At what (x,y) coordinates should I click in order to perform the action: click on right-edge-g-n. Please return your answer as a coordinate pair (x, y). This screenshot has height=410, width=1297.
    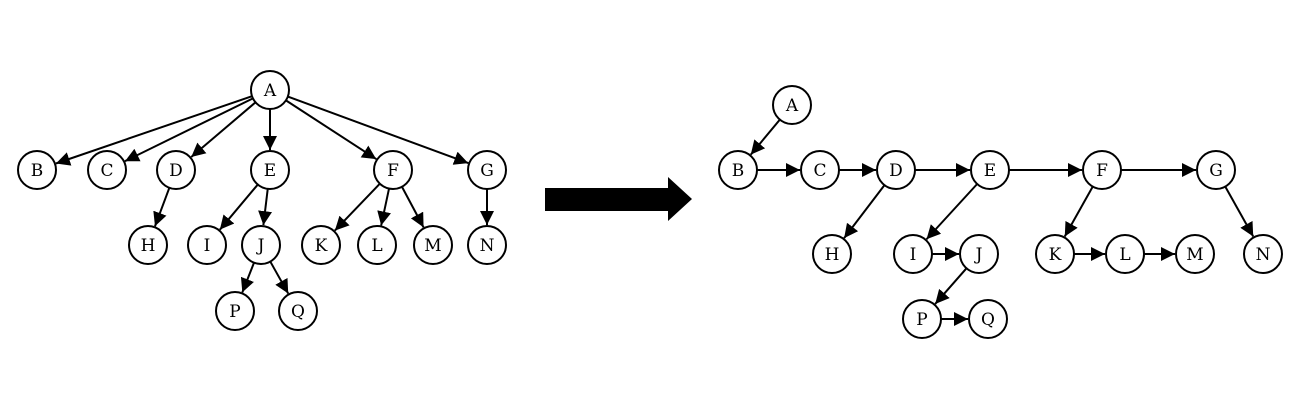
    Looking at the image, I should click on (1239, 212).